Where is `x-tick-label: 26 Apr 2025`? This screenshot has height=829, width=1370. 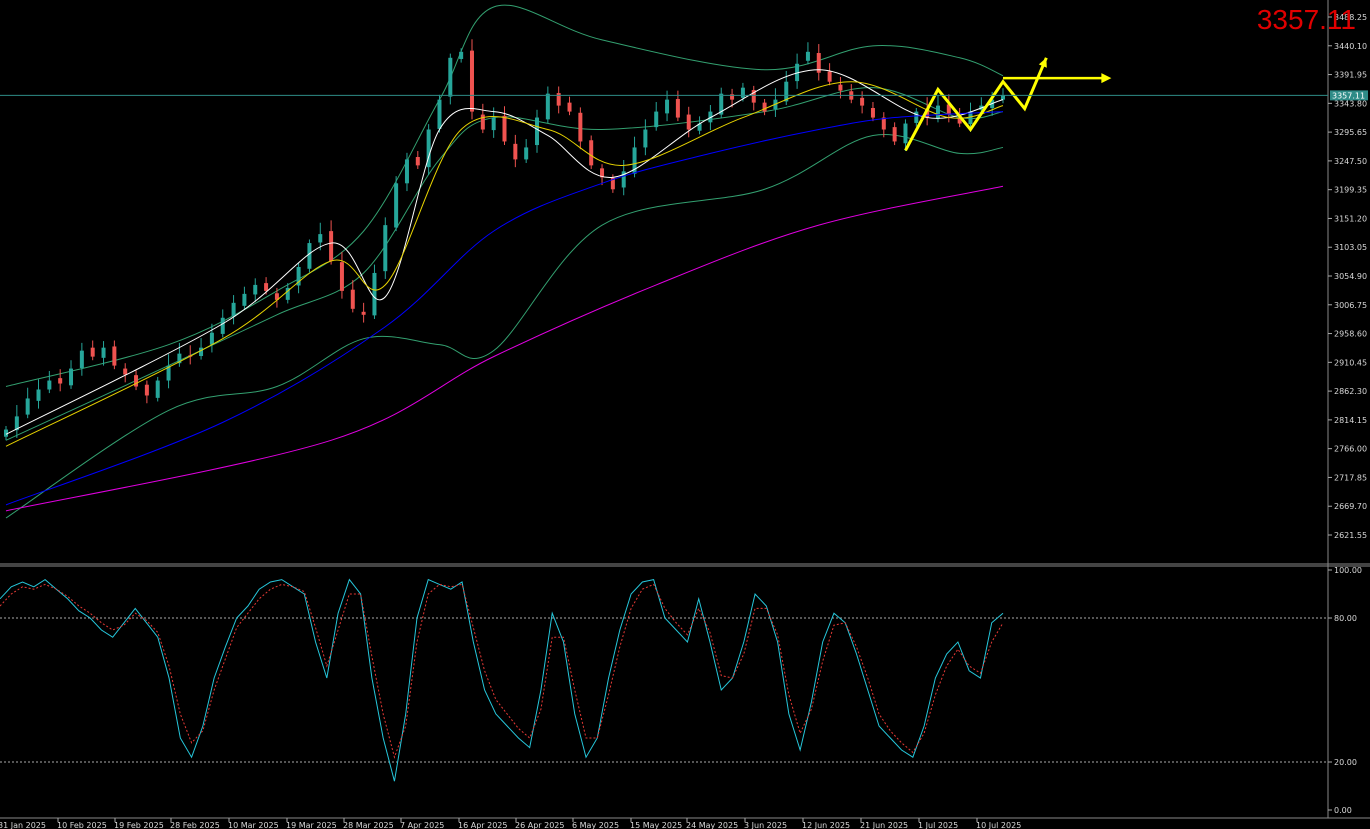
x-tick-label: 26 Apr 2025 is located at coordinates (539, 825).